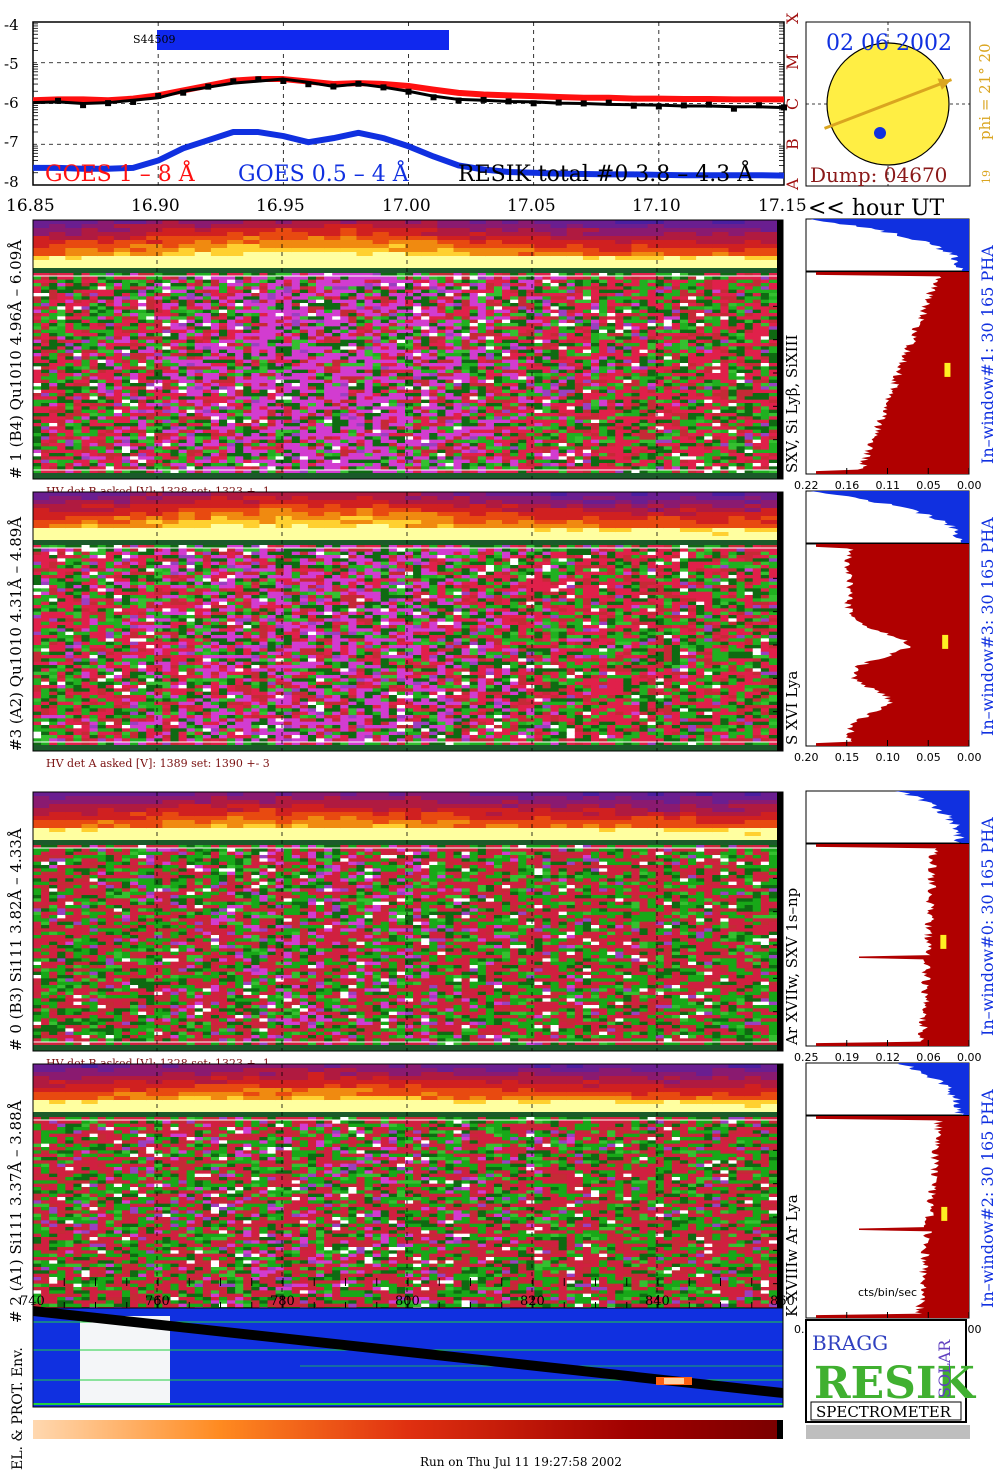 The image size is (1004, 1476). What do you see at coordinates (16, 359) in the screenshot?
I see `detector-label: # 1 (B4) Qu1010 4.96Å – 6.09Å` at bounding box center [16, 359].